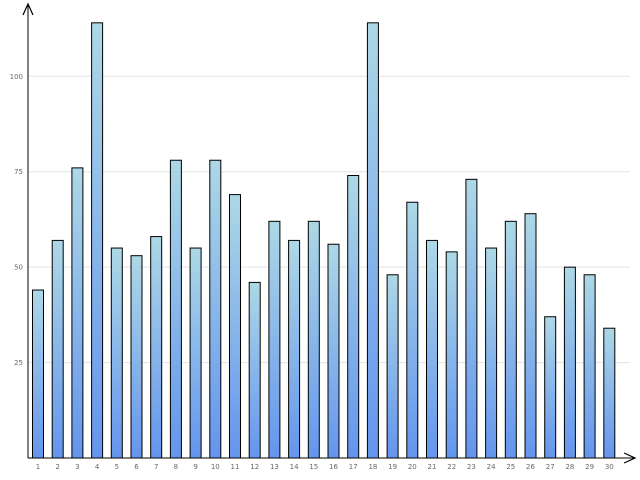 Image resolution: width=640 pixels, height=480 pixels. I want to click on x-tick-label: 6, so click(136, 467).